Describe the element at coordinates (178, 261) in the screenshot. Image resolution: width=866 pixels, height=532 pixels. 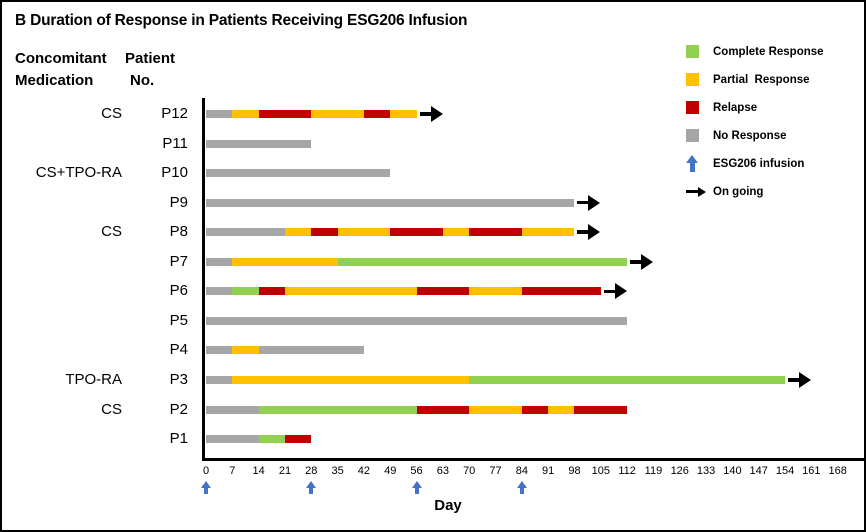
I see `patient-label-p7: P7` at that location.